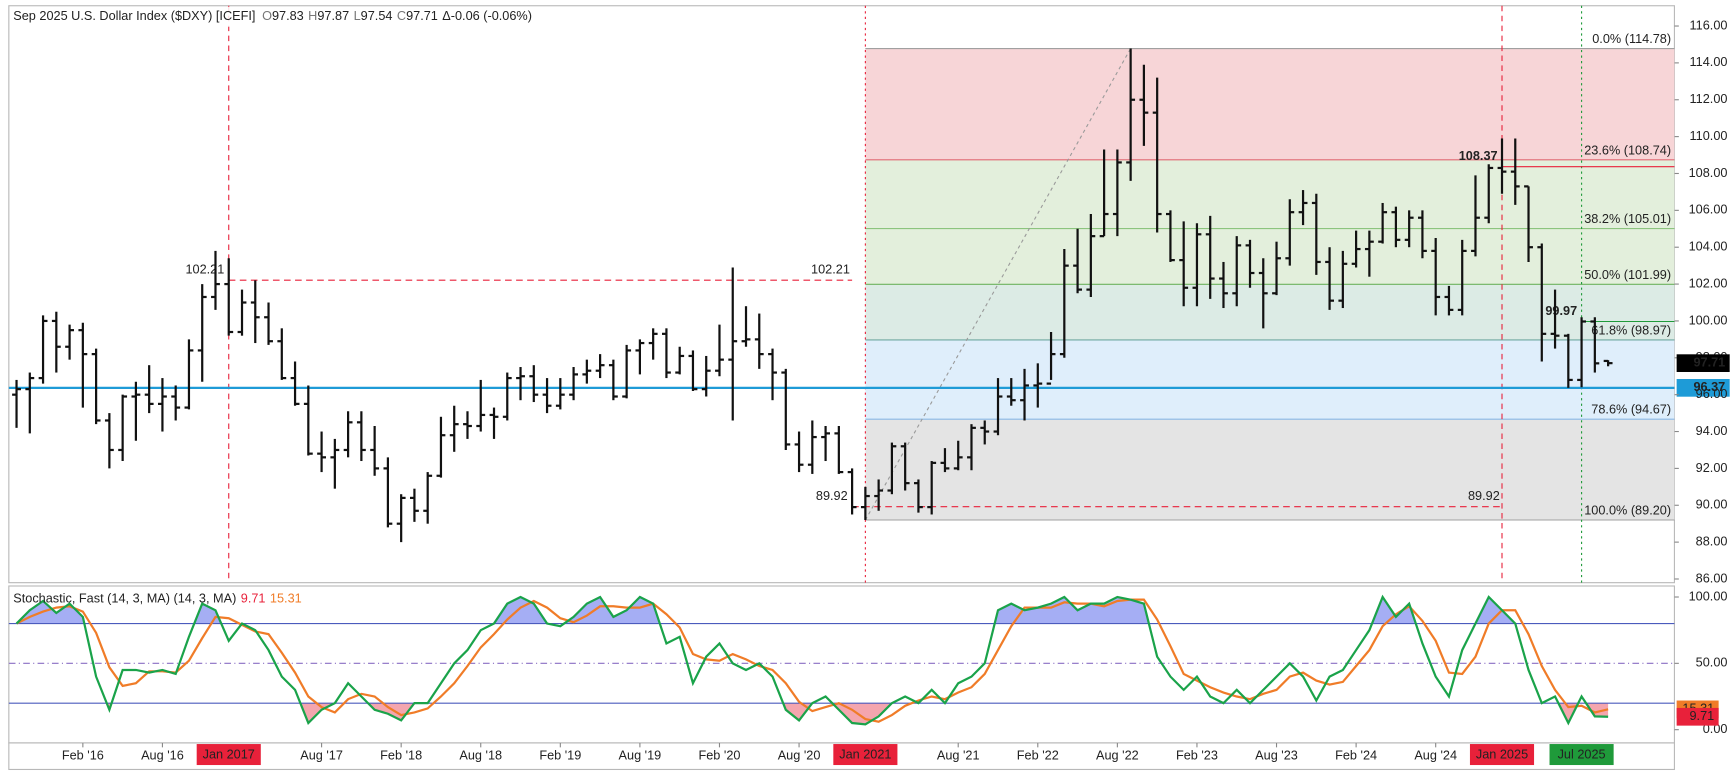 This screenshot has height=773, width=1733. What do you see at coordinates (480, 755) in the screenshot?
I see `x-tick-label: Aug '18` at bounding box center [480, 755].